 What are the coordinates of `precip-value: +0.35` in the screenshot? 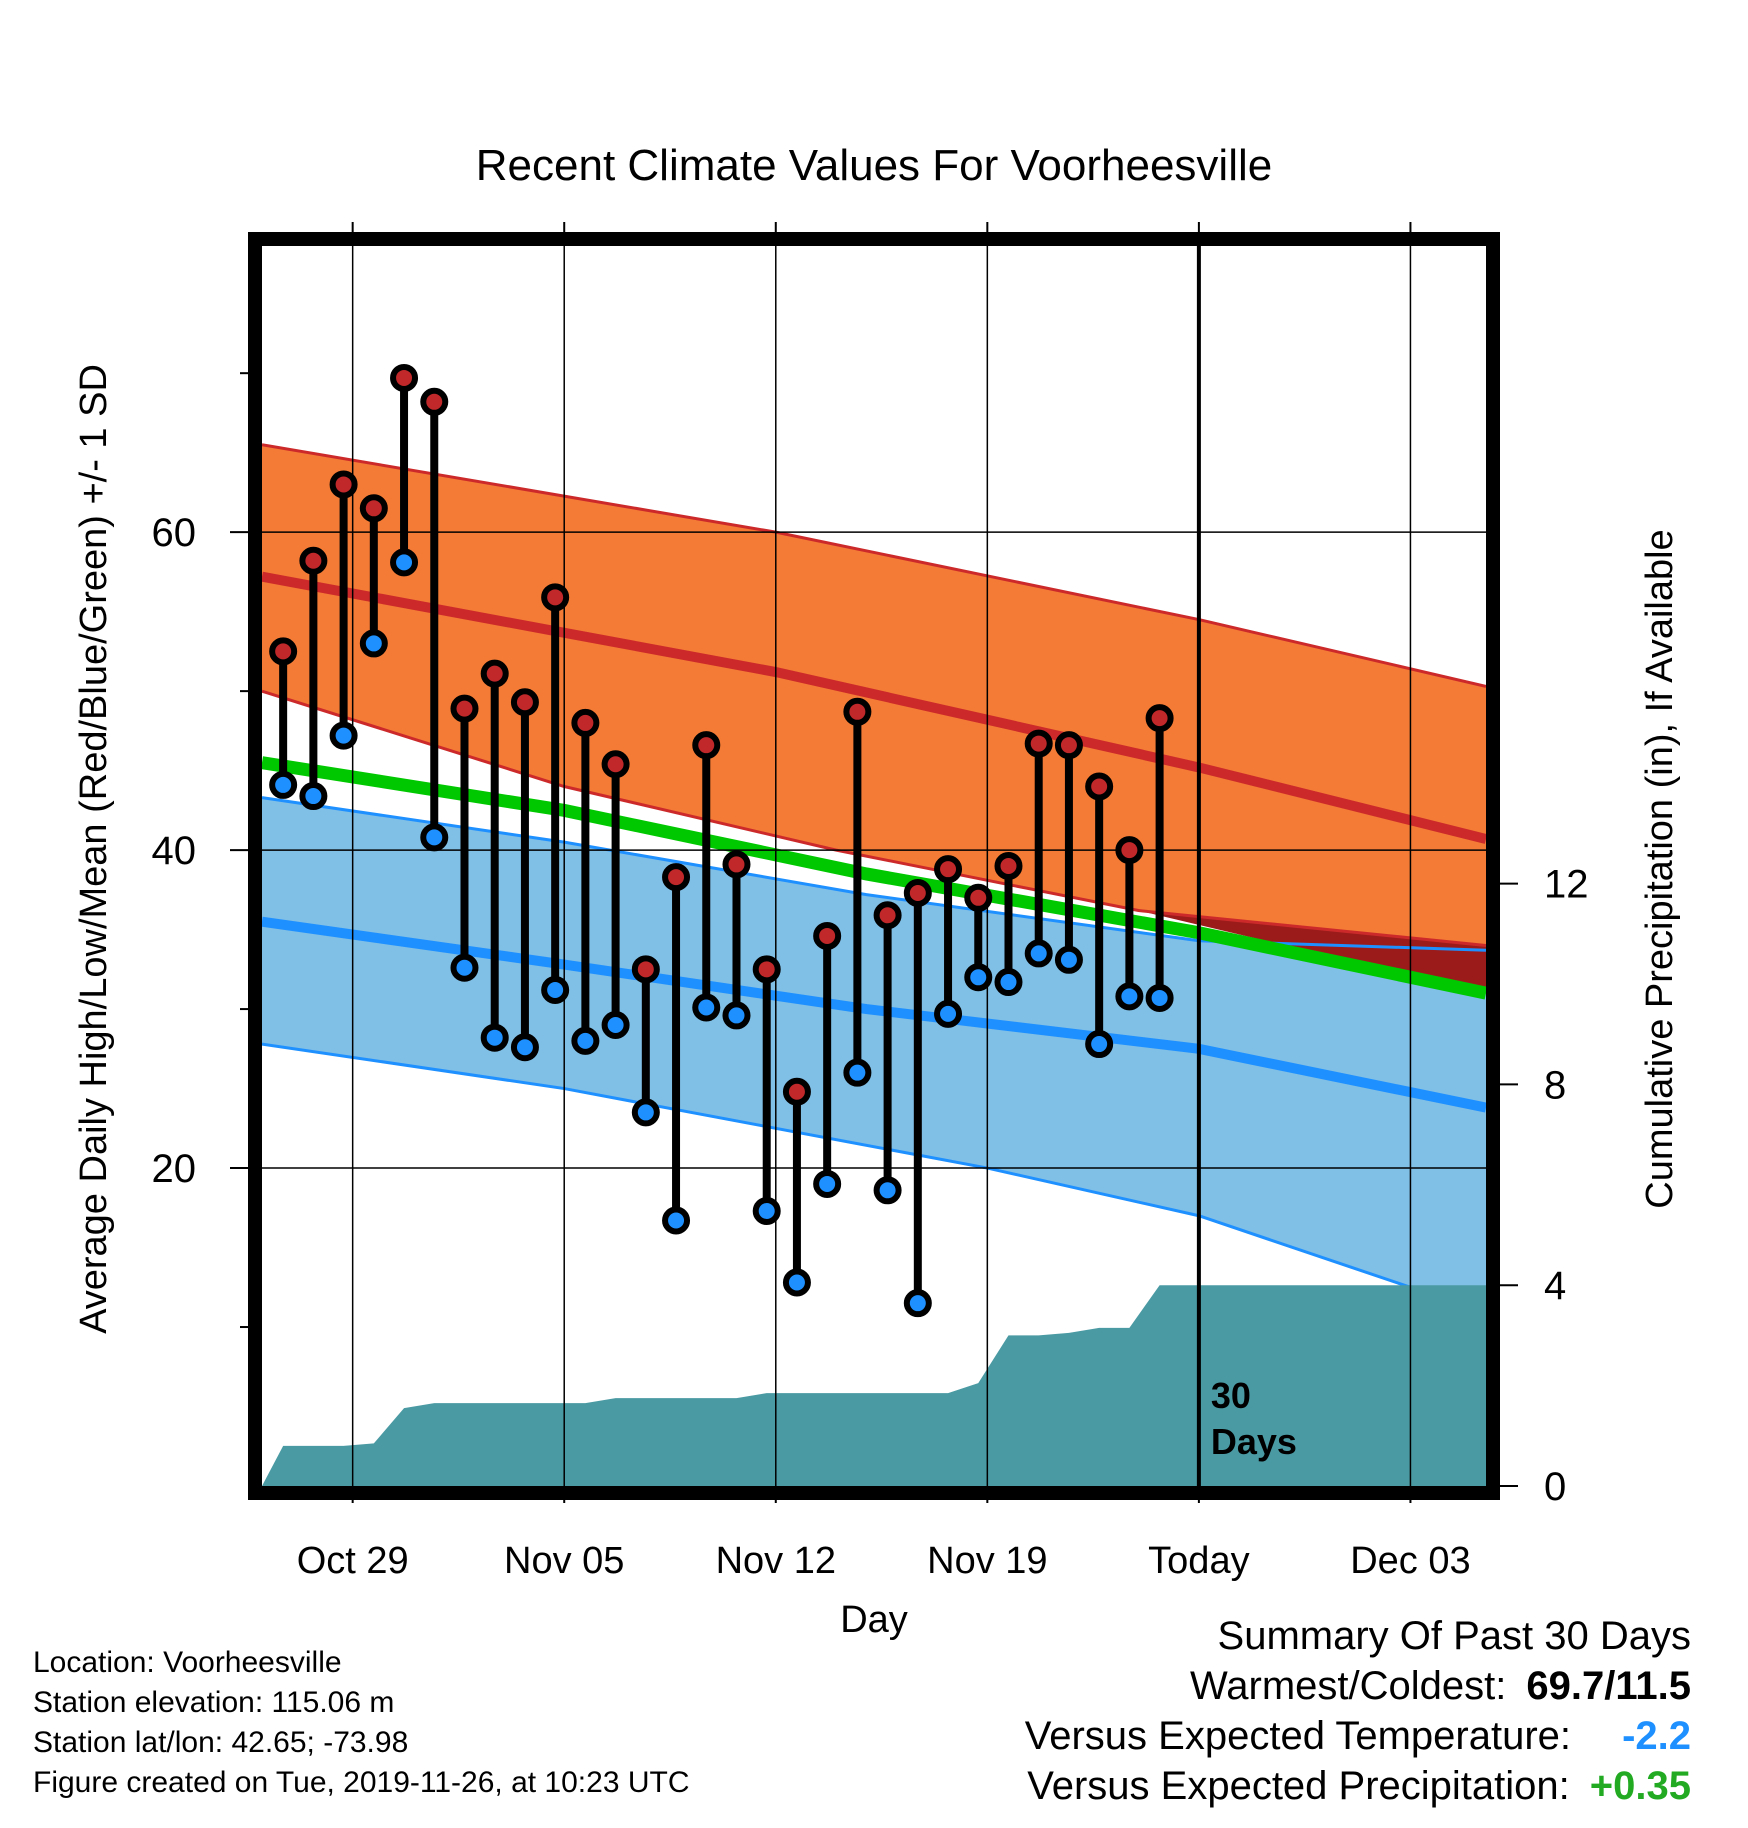 It's located at (1640, 1786).